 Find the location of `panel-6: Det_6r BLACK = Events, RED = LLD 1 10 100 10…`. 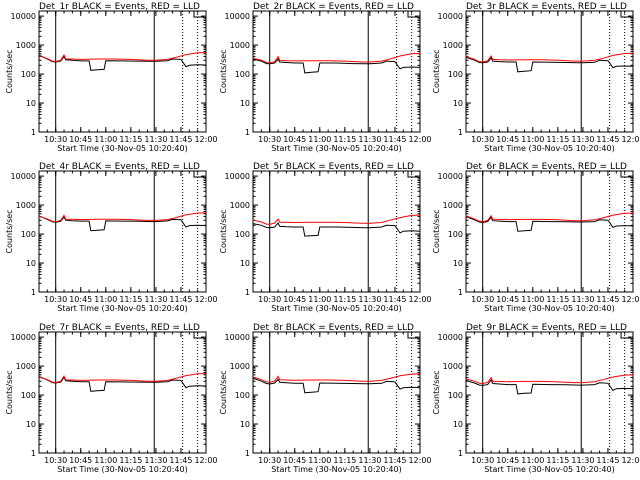

panel-6: Det_6r BLACK = Events, RED = LLD 1 10 100 10… is located at coordinates (536, 237).